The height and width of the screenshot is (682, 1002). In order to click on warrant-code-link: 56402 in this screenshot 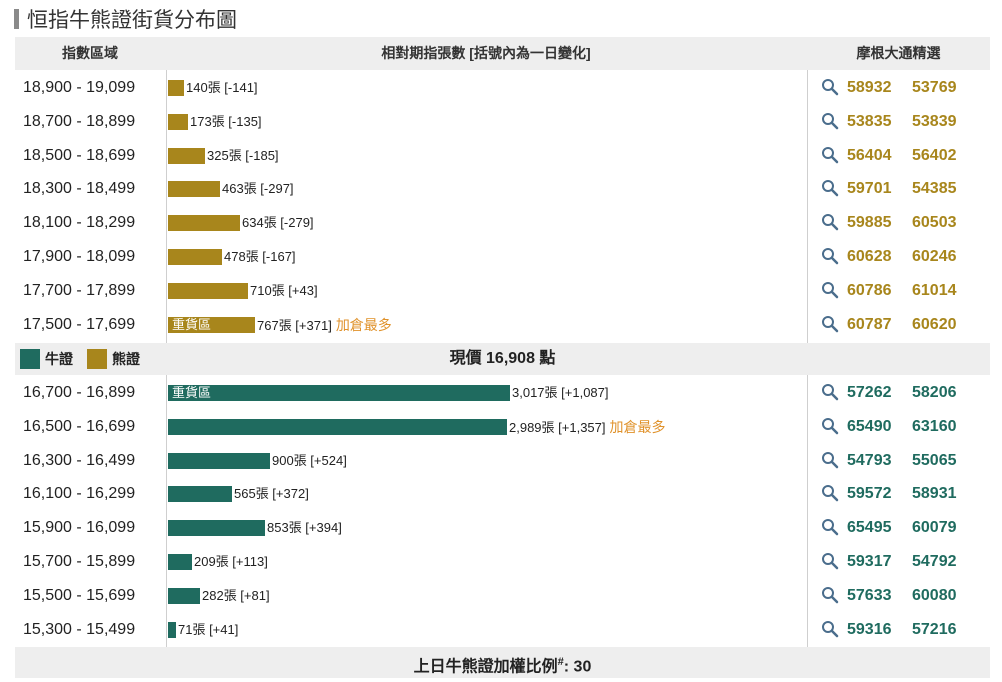, I will do `click(934, 155)`.